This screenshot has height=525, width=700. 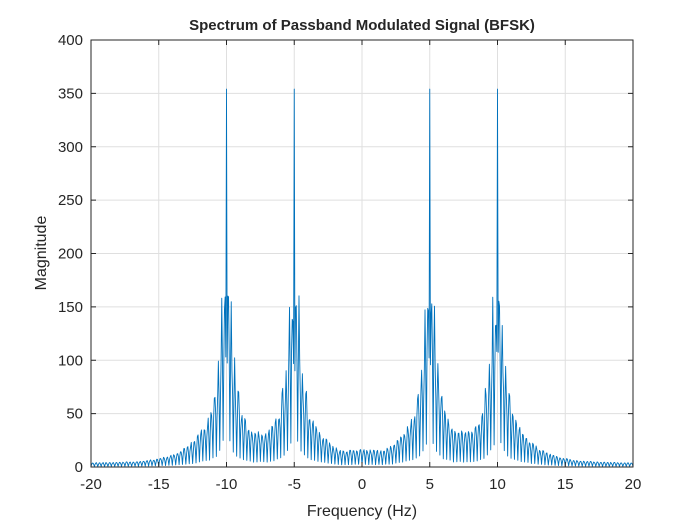 What do you see at coordinates (70, 360) in the screenshot?
I see `y-tick-label: 100` at bounding box center [70, 360].